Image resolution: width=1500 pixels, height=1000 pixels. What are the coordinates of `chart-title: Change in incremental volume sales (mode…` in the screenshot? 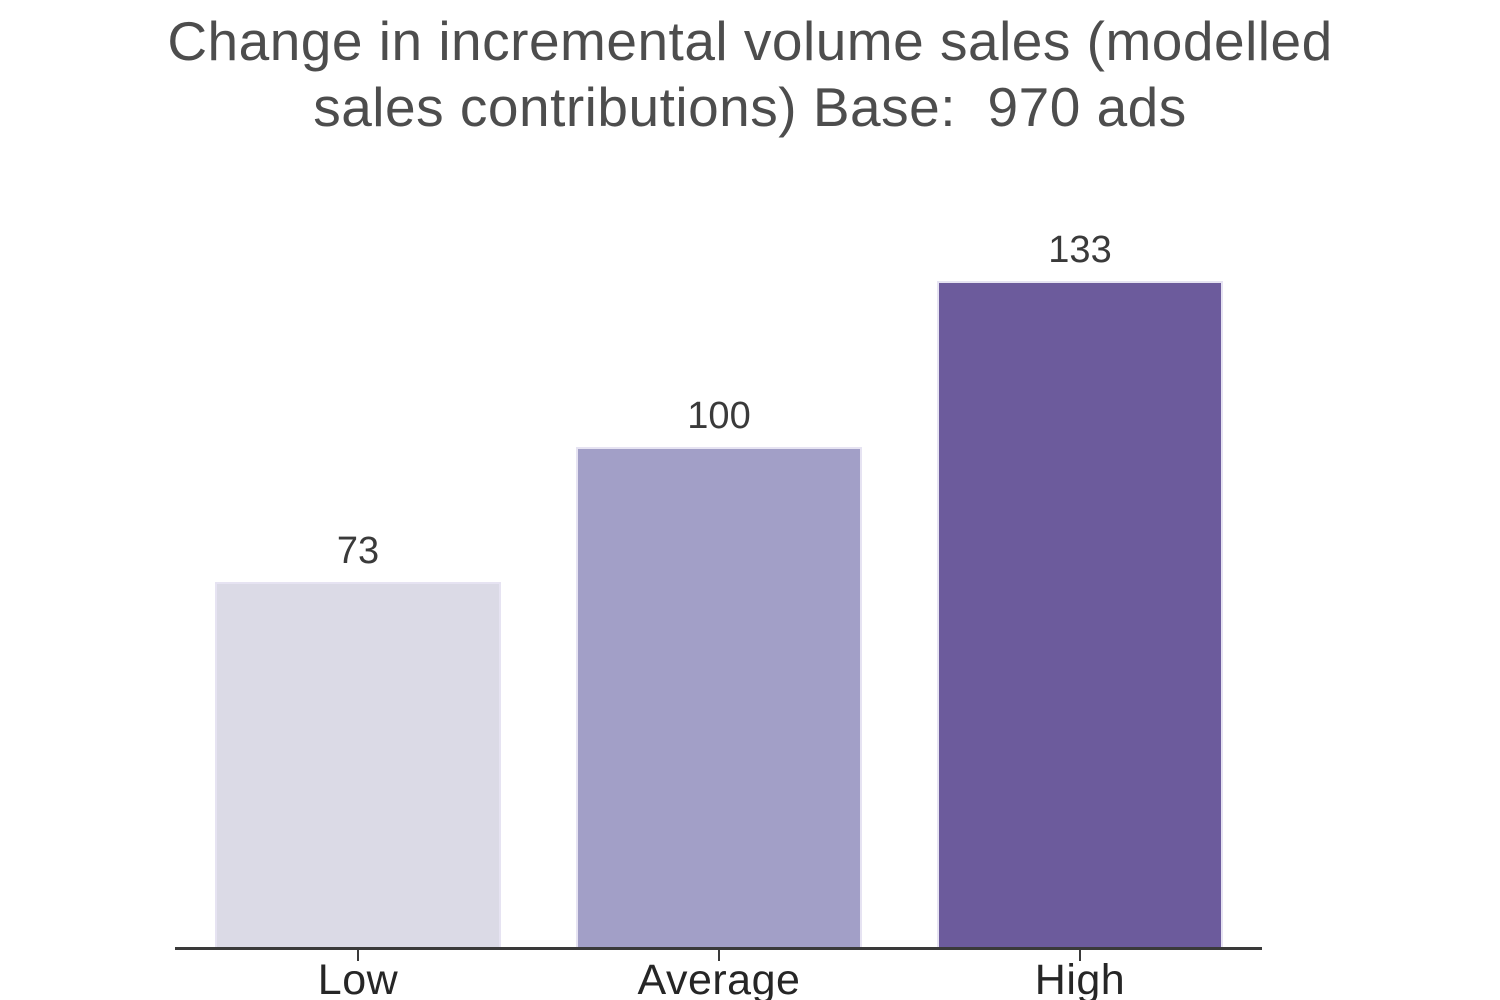 It's located at (750, 74).